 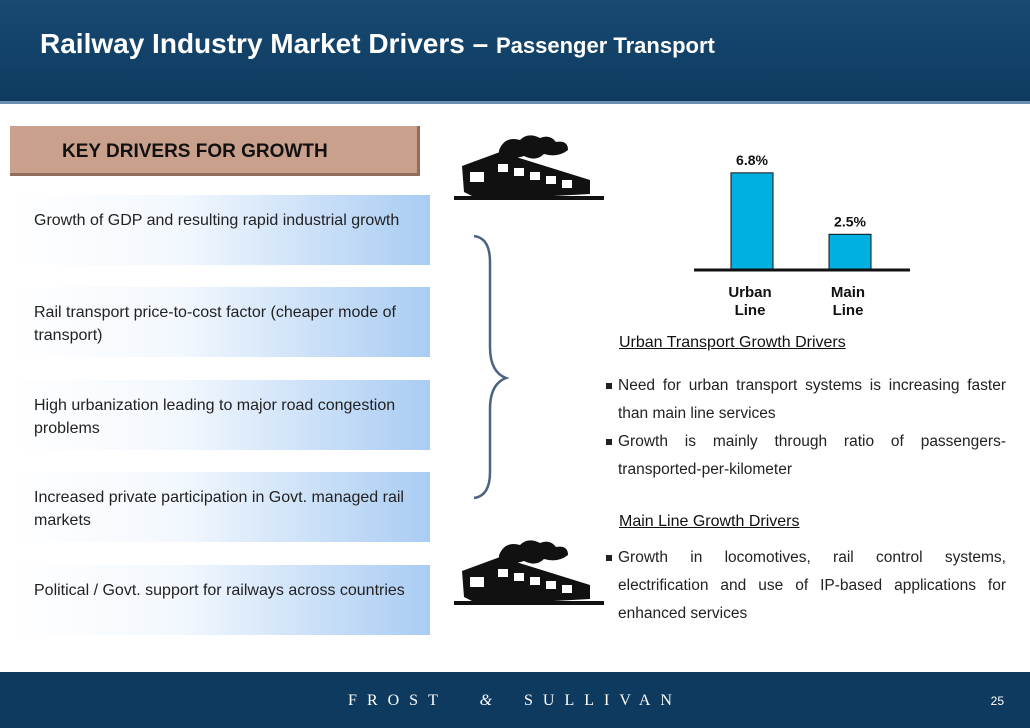 What do you see at coordinates (749, 292) in the screenshot?
I see `category-label: Urban` at bounding box center [749, 292].